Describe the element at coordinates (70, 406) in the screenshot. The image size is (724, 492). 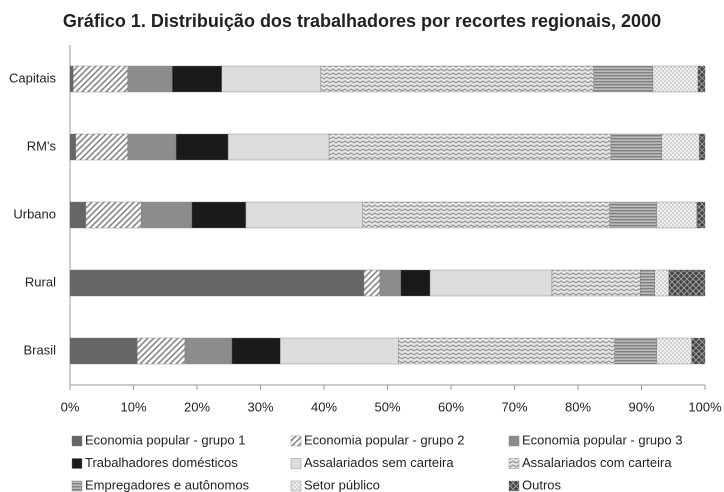
I see `x-tick-label: 0%` at that location.